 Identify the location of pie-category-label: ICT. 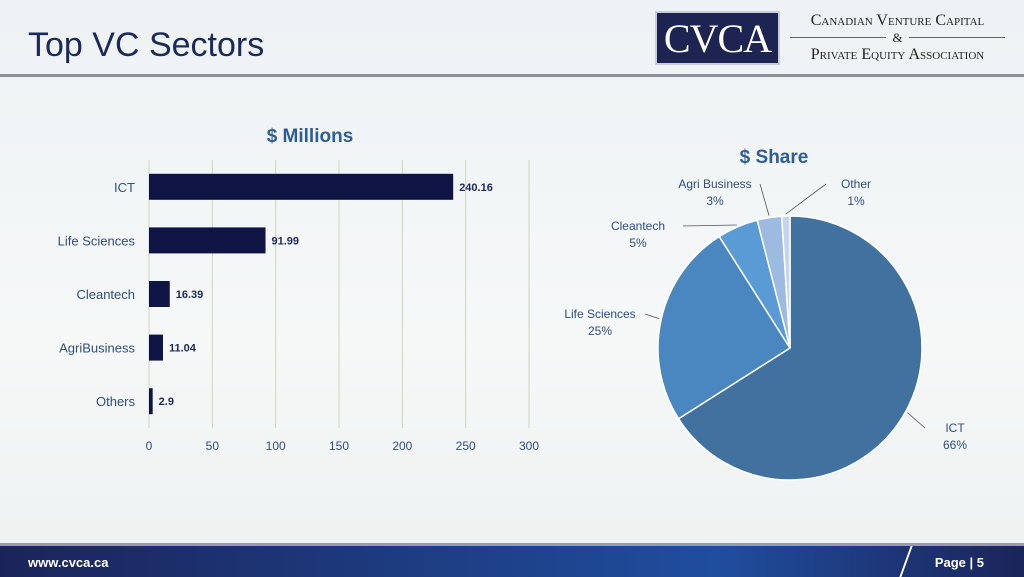
(955, 428).